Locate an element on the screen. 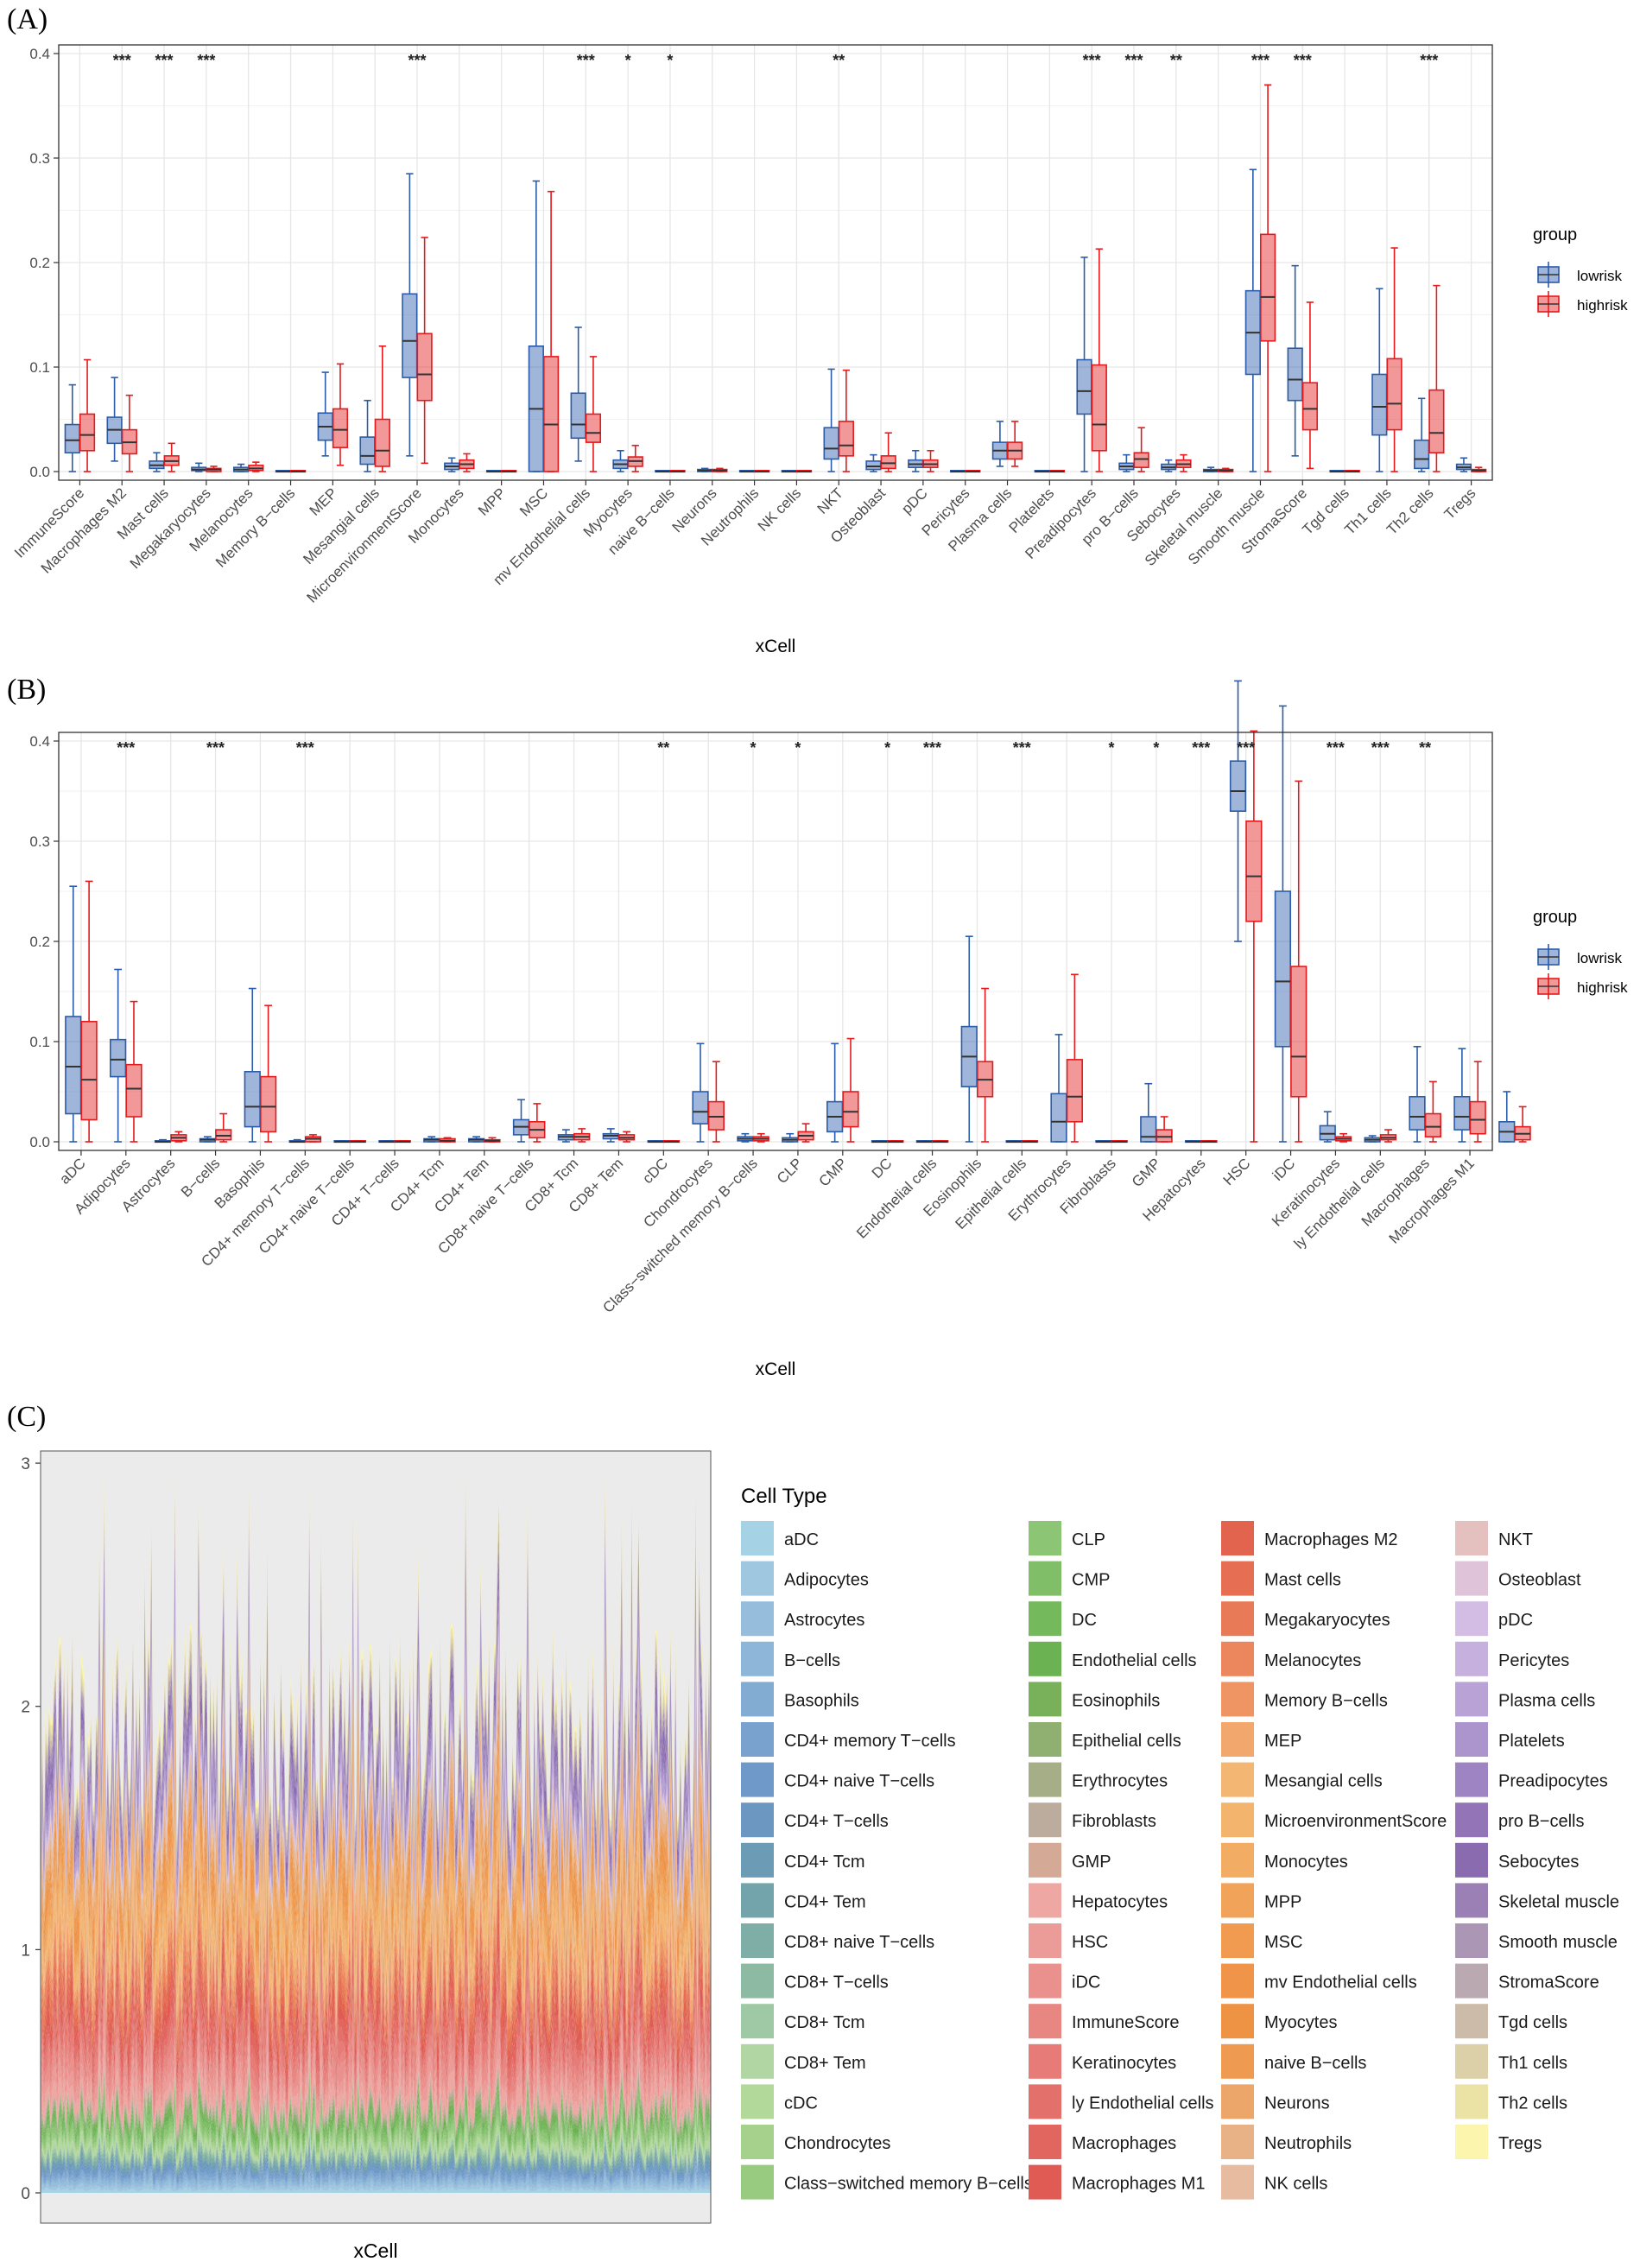 The width and height of the screenshot is (1640, 2268). legend-swatch-MPP is located at coordinates (1237, 1900).